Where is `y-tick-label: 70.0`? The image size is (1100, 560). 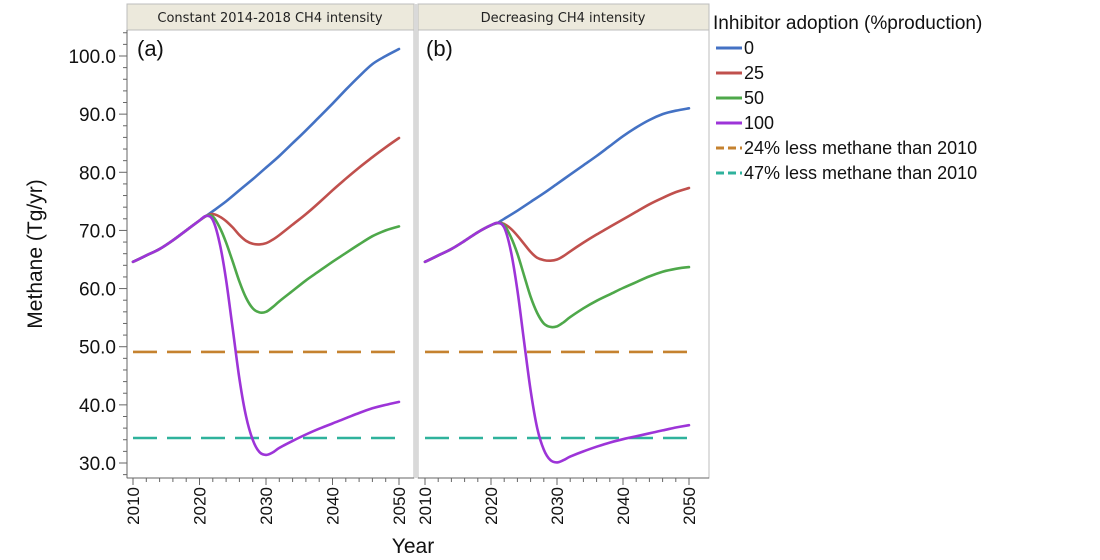 y-tick-label: 70.0 is located at coordinates (97, 231).